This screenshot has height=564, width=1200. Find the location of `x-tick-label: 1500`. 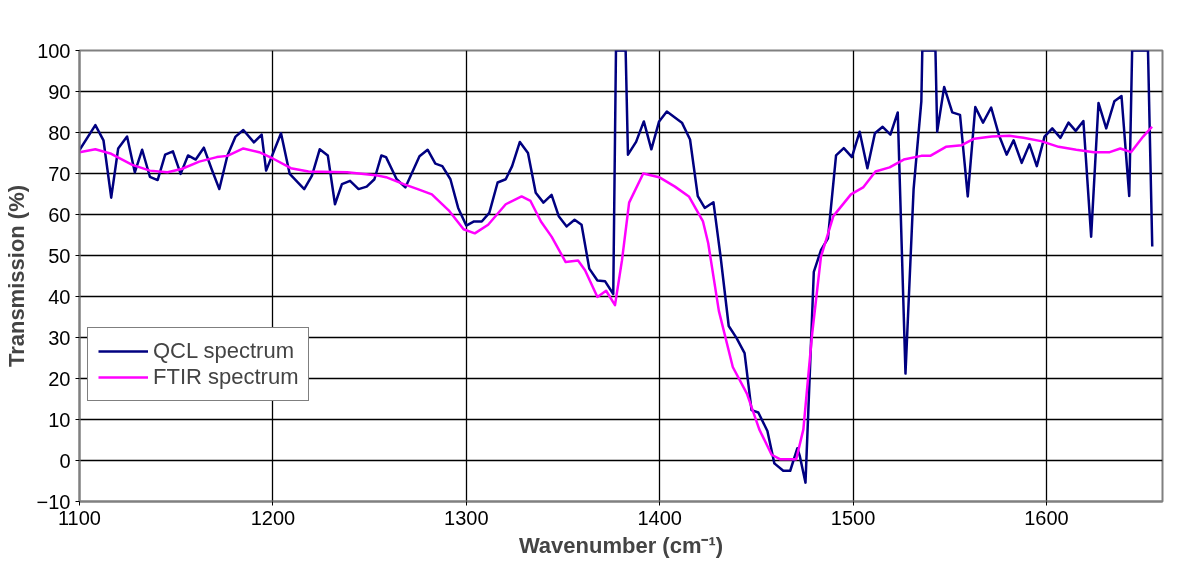

x-tick-label: 1500 is located at coordinates (853, 517).